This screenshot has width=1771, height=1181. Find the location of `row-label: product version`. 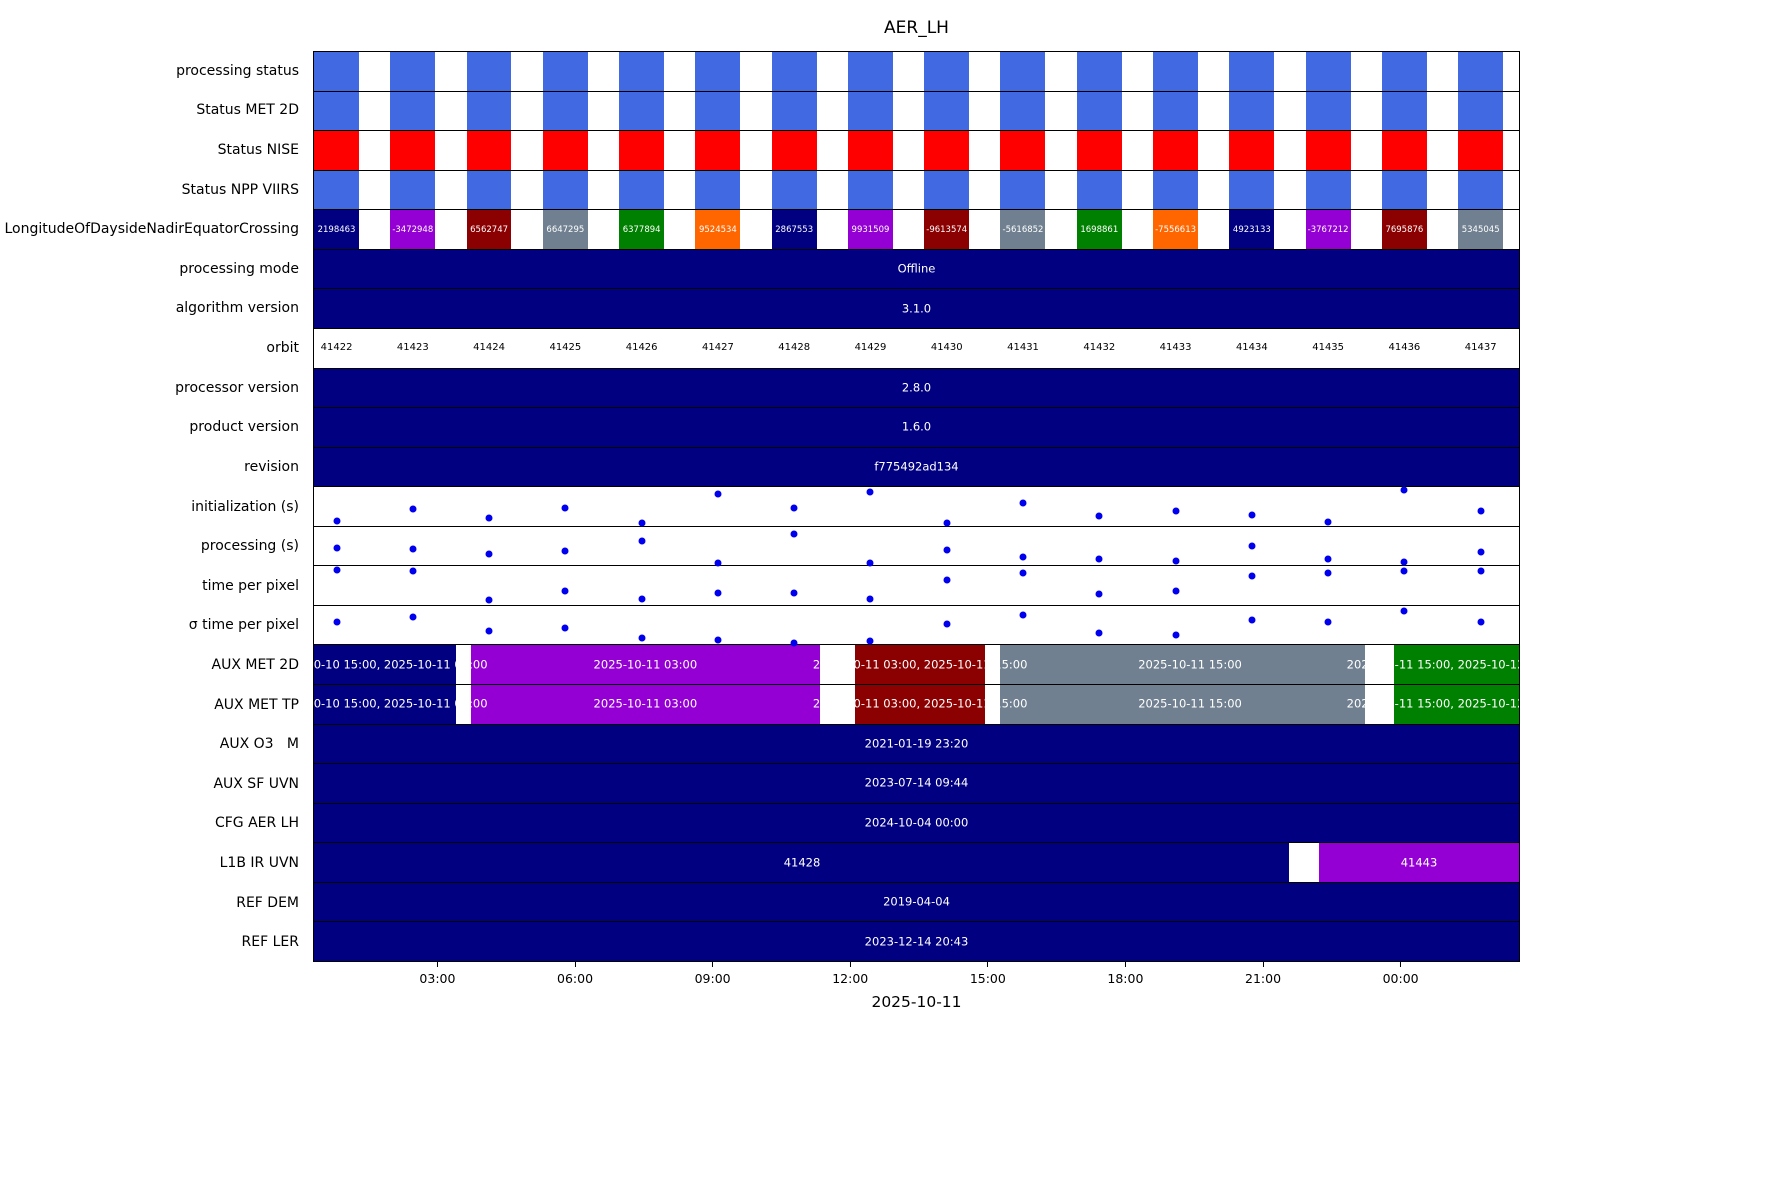

row-label: product version is located at coordinates (244, 427).